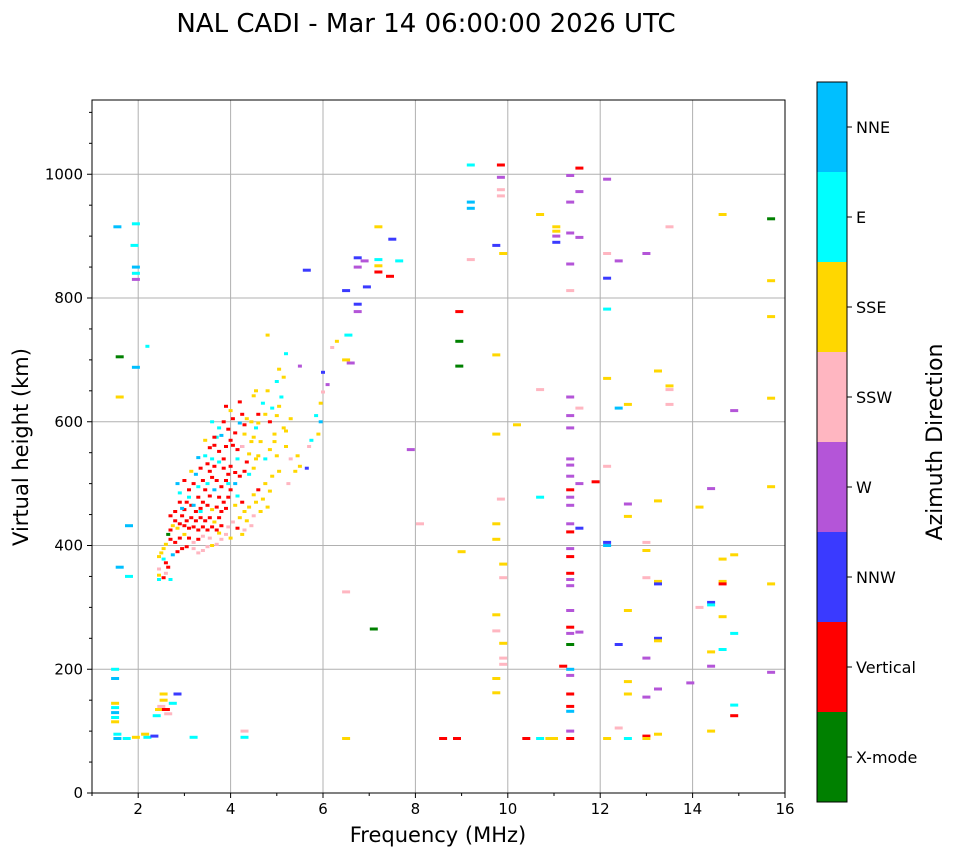 The image size is (958, 857). What do you see at coordinates (832, 307) in the screenshot?
I see `colorbar-segment-sse` at bounding box center [832, 307].